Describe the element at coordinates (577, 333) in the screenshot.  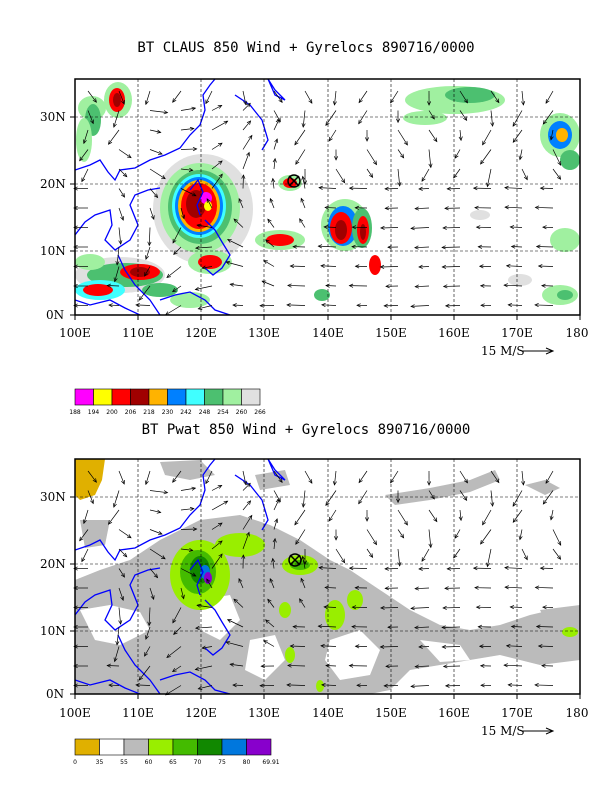
I see `top-x-label: 180` at that location.